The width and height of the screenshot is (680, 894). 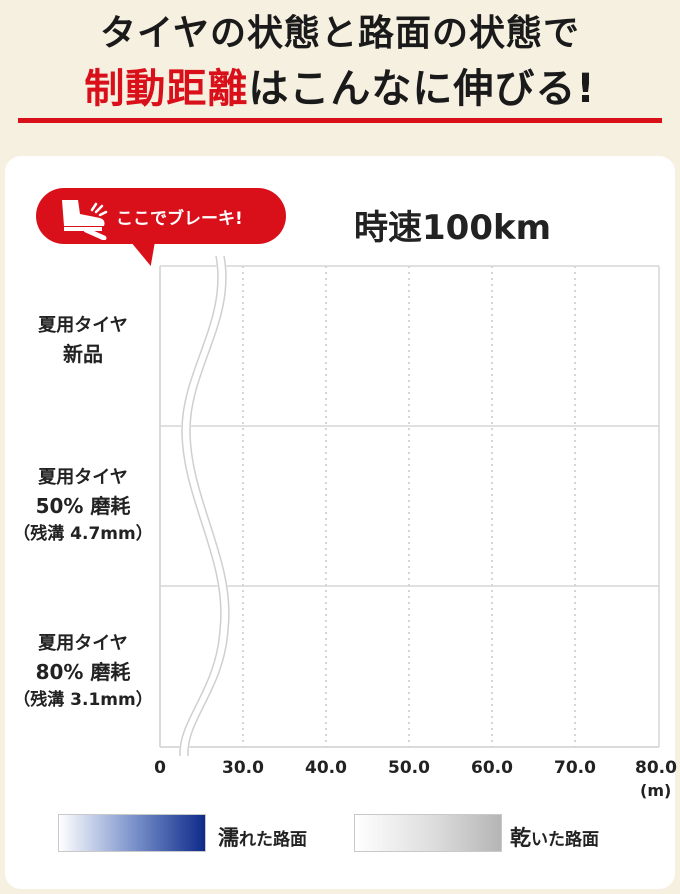 What do you see at coordinates (340, 33) in the screenshot?
I see `page-title-line1: タイヤの状態と路面の状態で` at bounding box center [340, 33].